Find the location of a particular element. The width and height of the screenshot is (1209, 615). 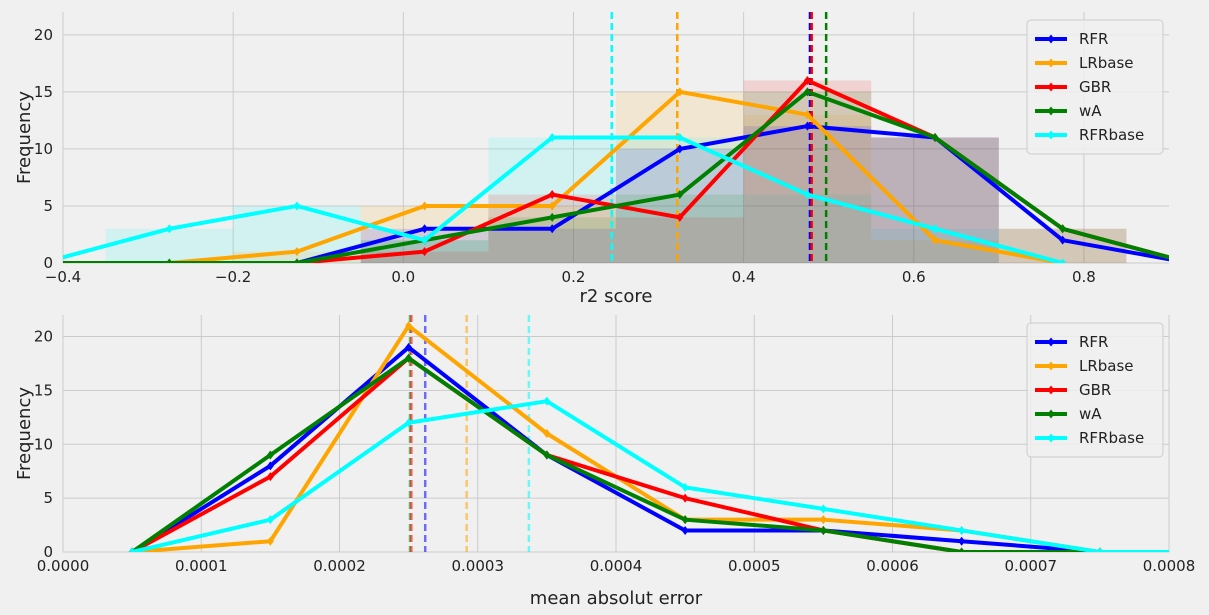

histogram-bar-wA is located at coordinates (1062, 245).